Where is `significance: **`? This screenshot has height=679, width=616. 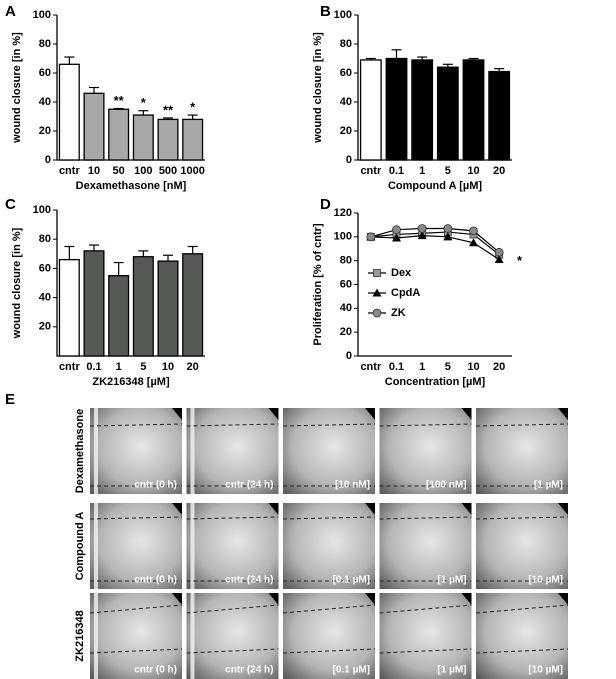
significance: ** is located at coordinates (168, 109).